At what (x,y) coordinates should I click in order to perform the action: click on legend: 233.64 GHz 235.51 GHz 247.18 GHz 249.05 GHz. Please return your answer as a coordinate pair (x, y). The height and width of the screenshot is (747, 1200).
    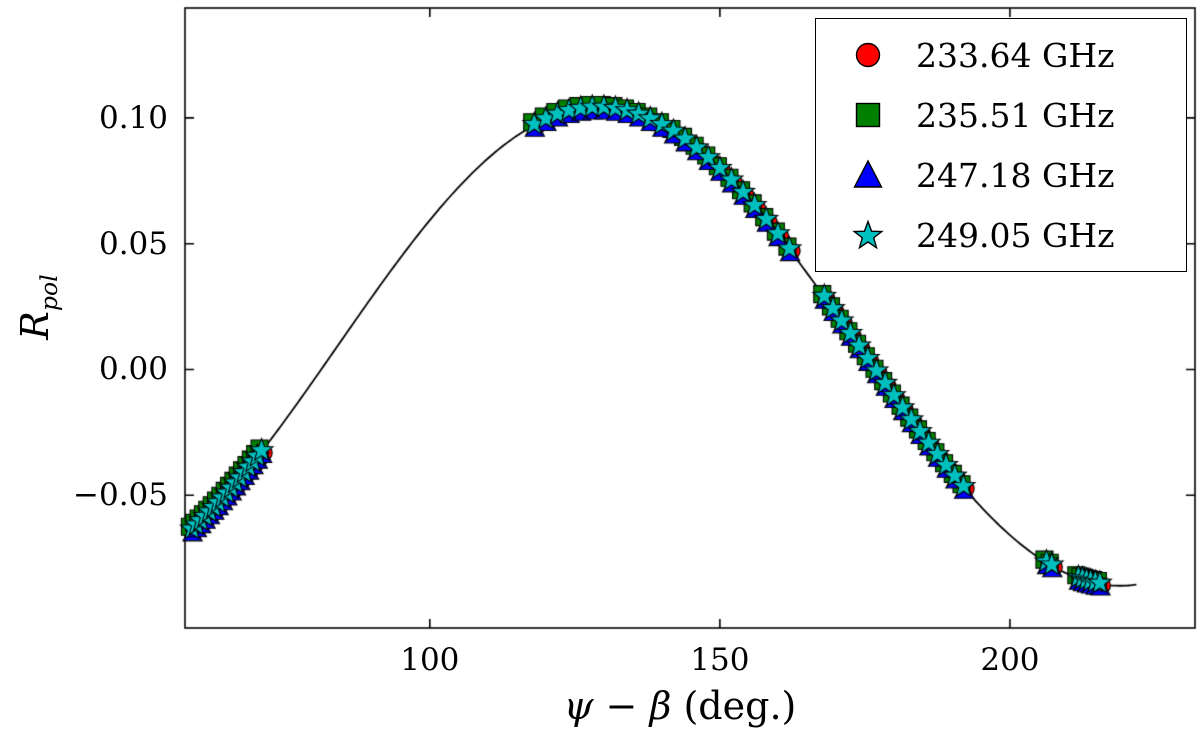
    Looking at the image, I should click on (1001, 145).